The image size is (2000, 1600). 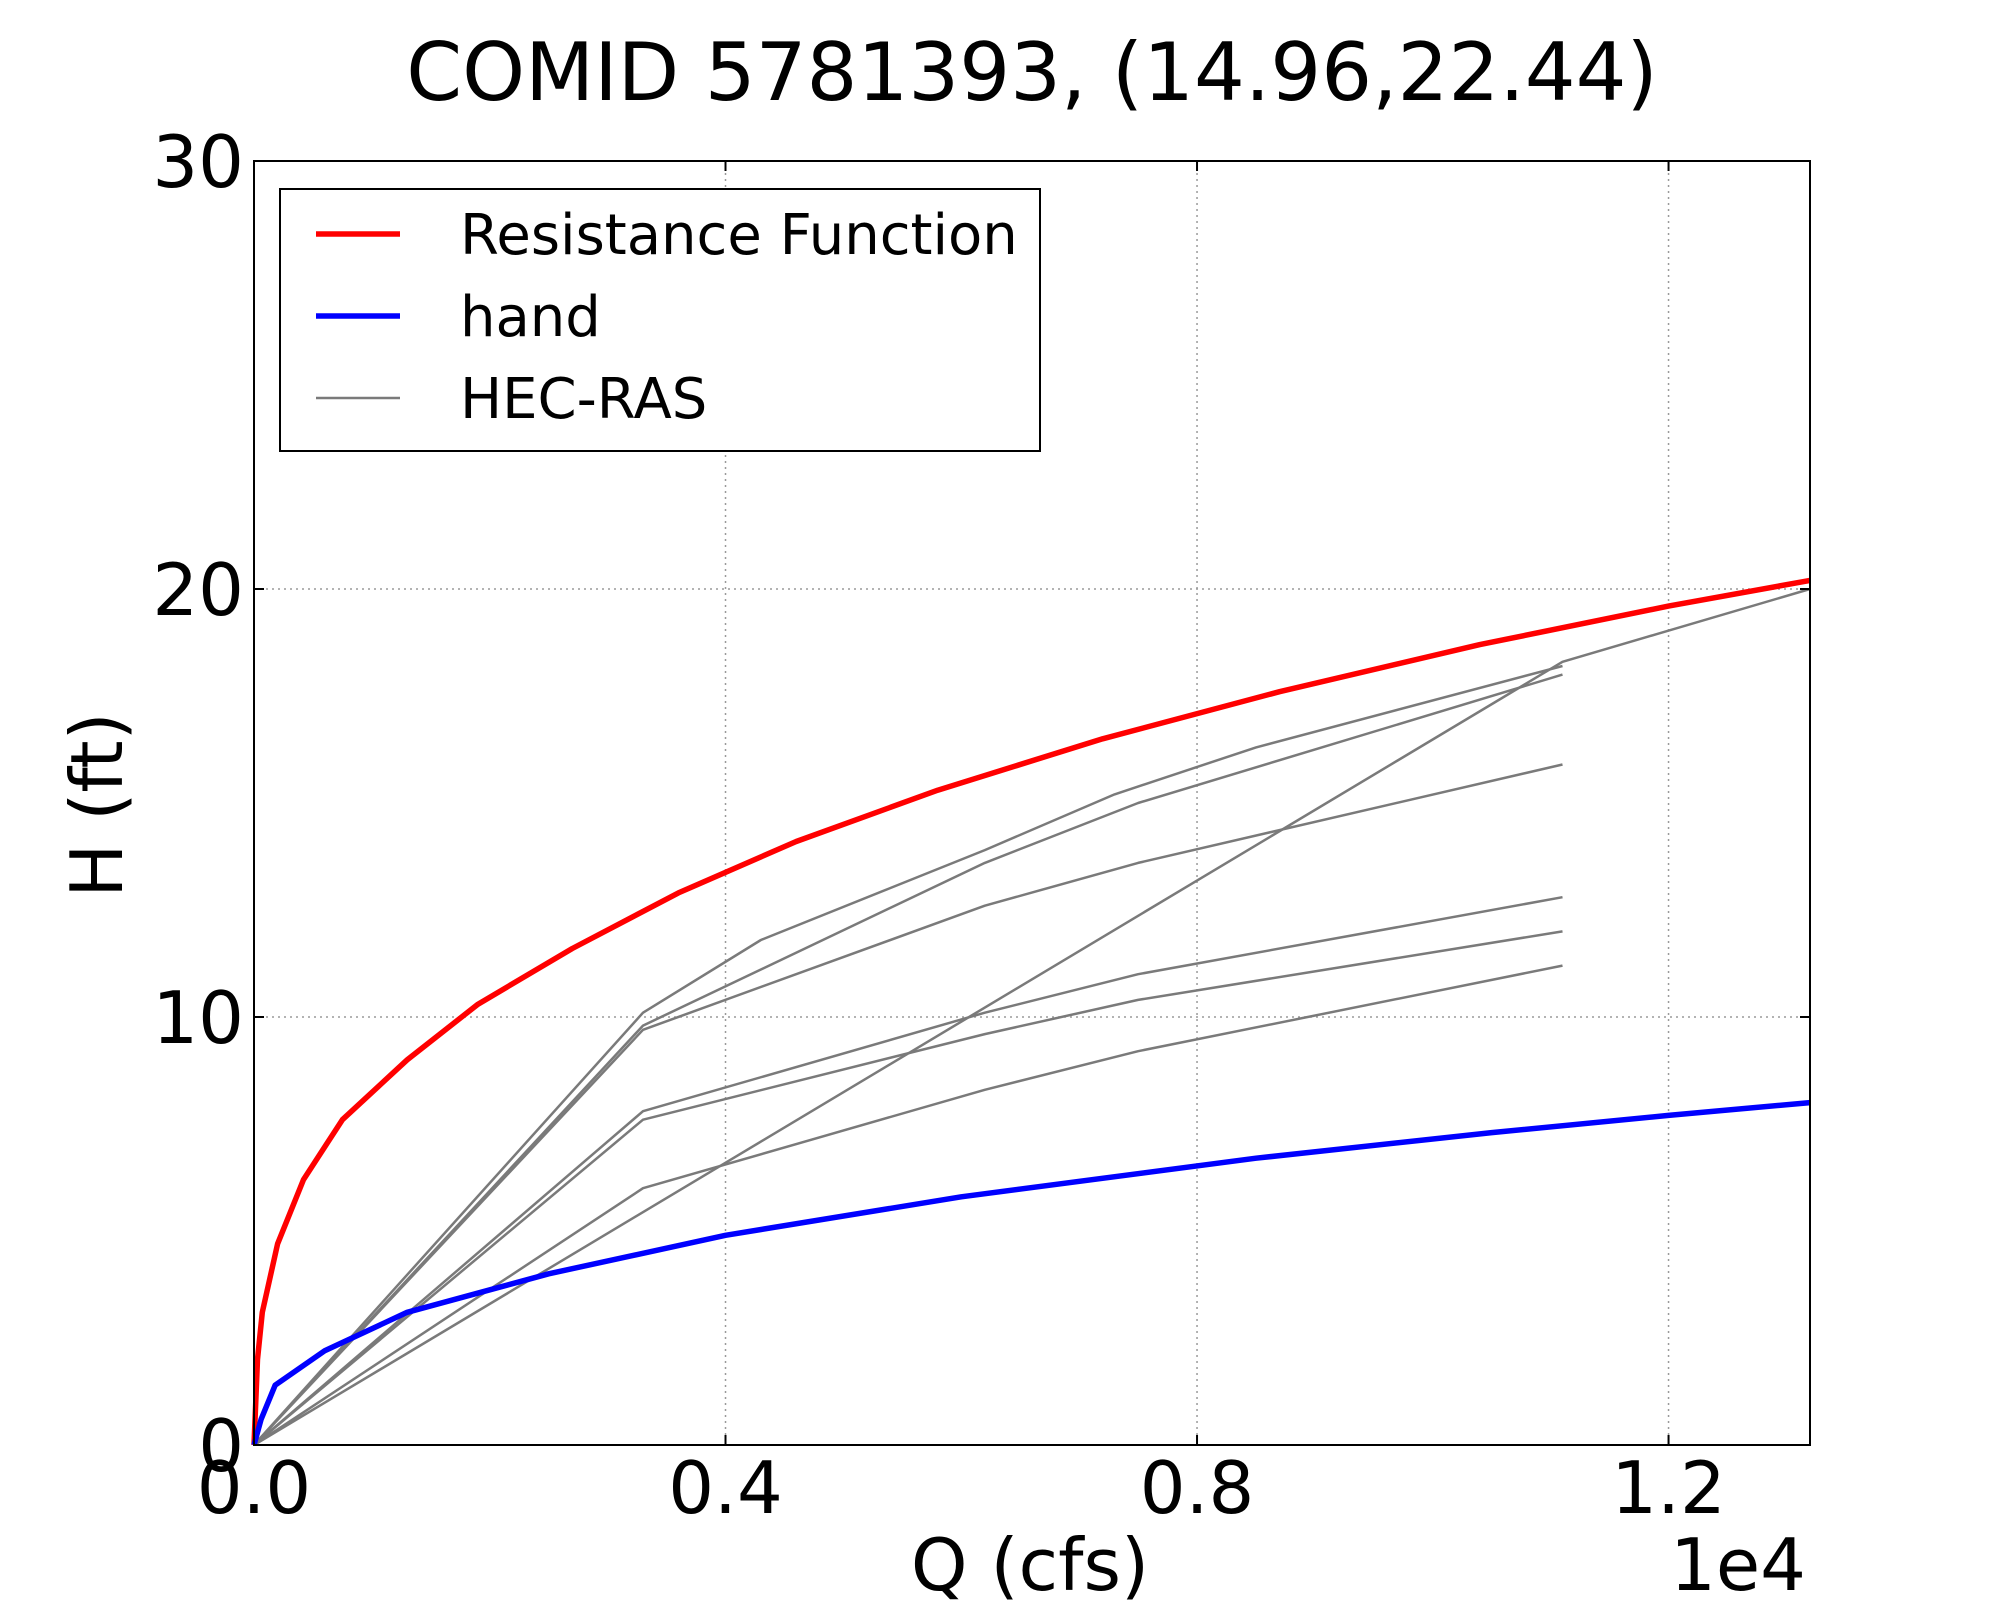 What do you see at coordinates (198, 162) in the screenshot?
I see `y-tick-label: 30` at bounding box center [198, 162].